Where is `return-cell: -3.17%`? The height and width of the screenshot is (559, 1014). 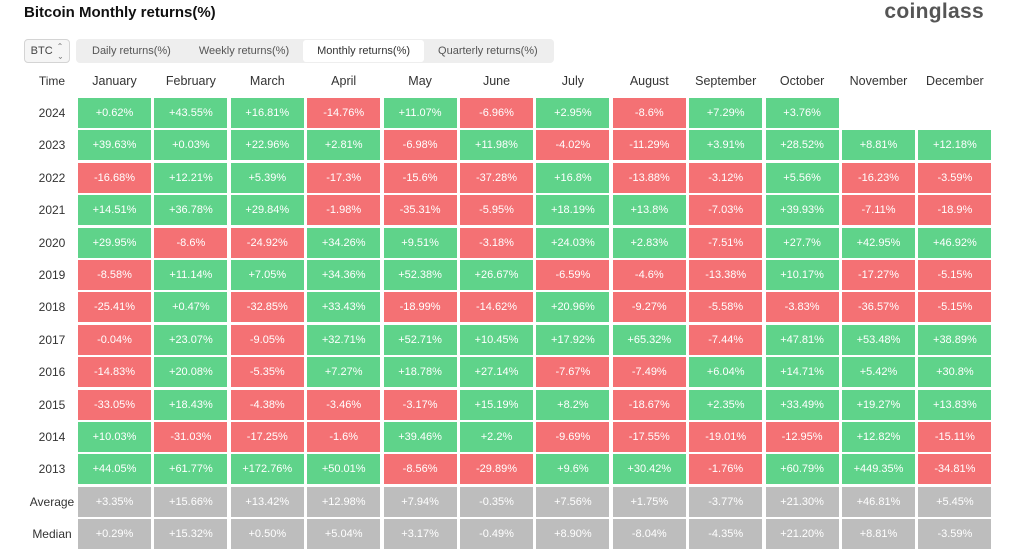
return-cell: -3.17% is located at coordinates (420, 404).